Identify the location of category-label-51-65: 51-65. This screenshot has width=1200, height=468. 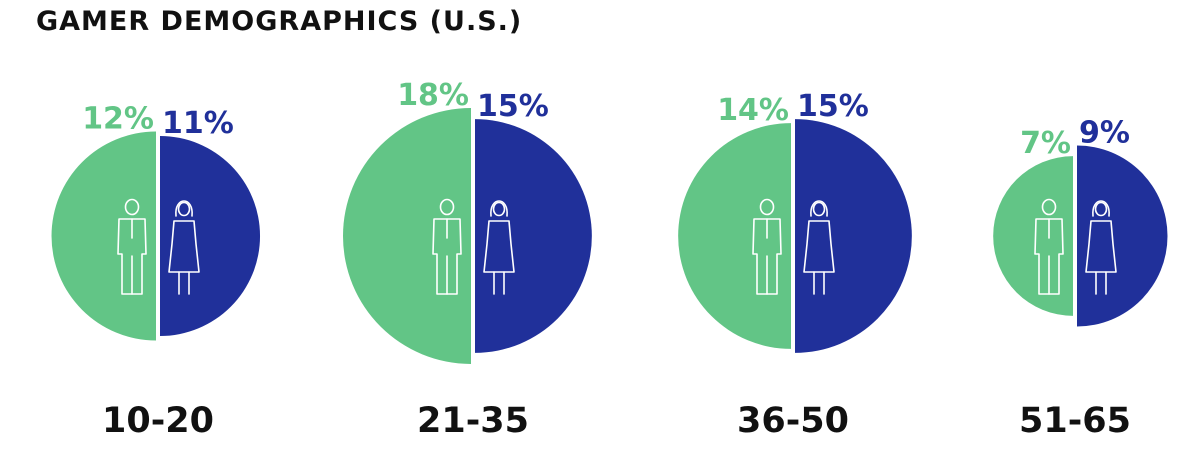
(1075, 421).